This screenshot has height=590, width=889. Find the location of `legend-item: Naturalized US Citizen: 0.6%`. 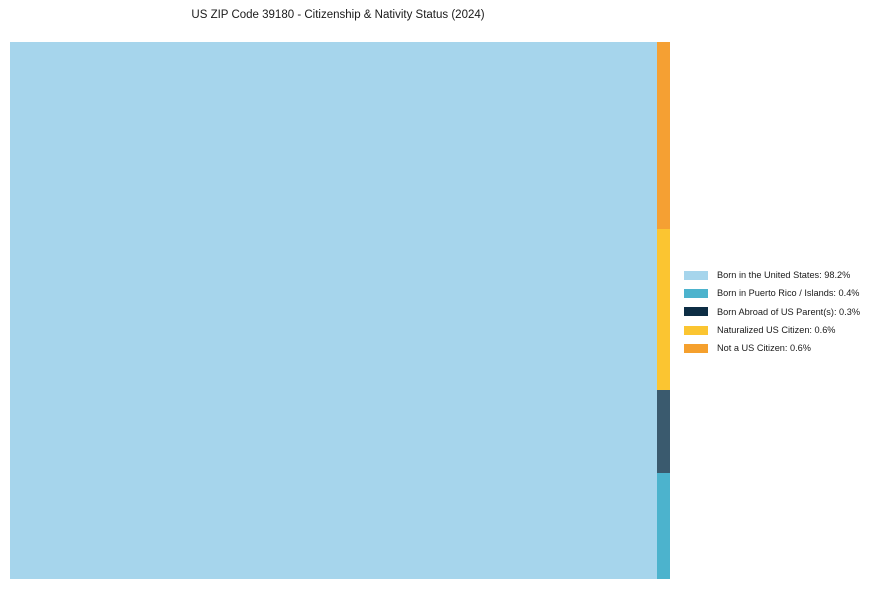

legend-item: Naturalized US Citizen: 0.6% is located at coordinates (784, 330).